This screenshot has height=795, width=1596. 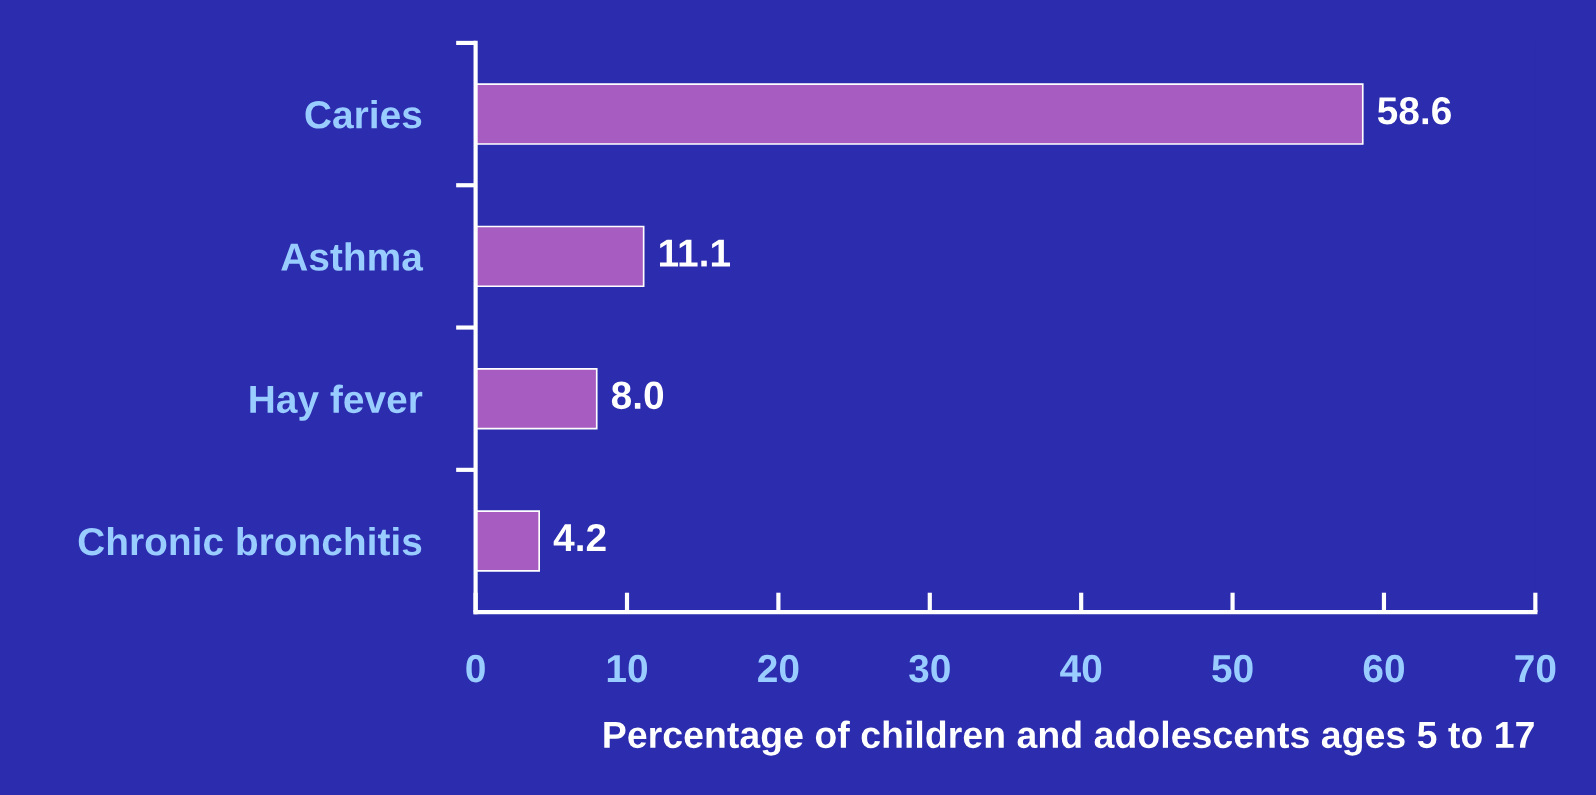 What do you see at coordinates (1383, 668) in the screenshot?
I see `x-tick-label: 60` at bounding box center [1383, 668].